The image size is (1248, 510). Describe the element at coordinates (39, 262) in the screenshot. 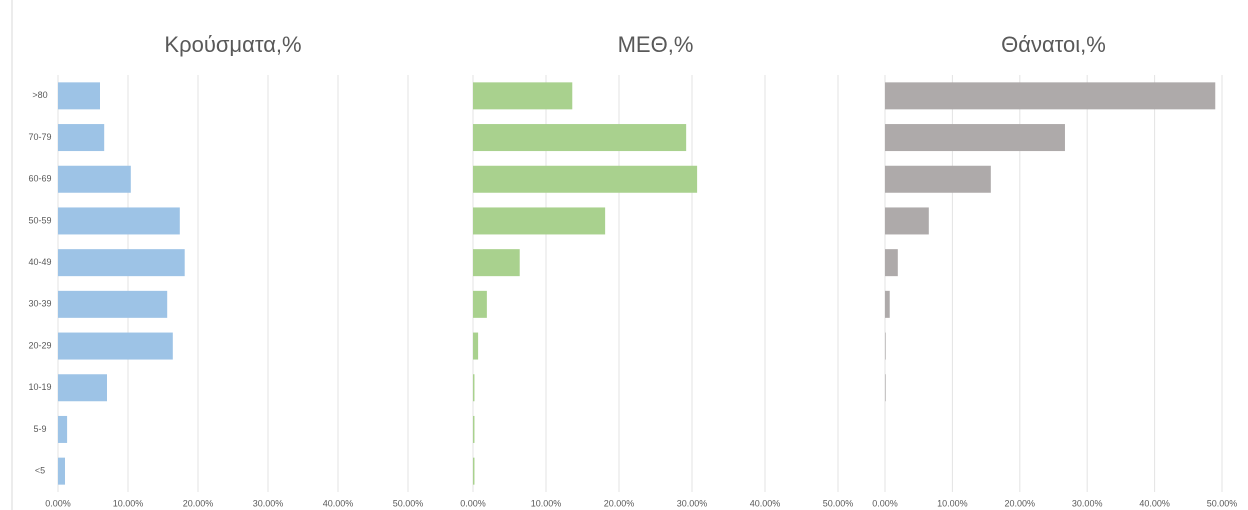

I see `y-tick-label: 40-49` at that location.